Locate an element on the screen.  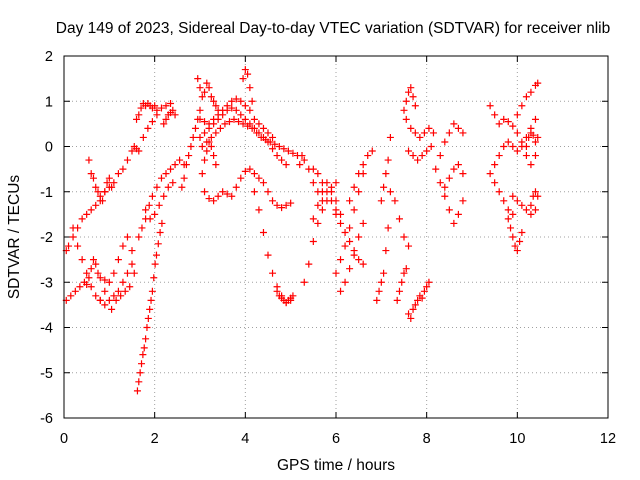
x-tick-label: 2 is located at coordinates (155, 439).